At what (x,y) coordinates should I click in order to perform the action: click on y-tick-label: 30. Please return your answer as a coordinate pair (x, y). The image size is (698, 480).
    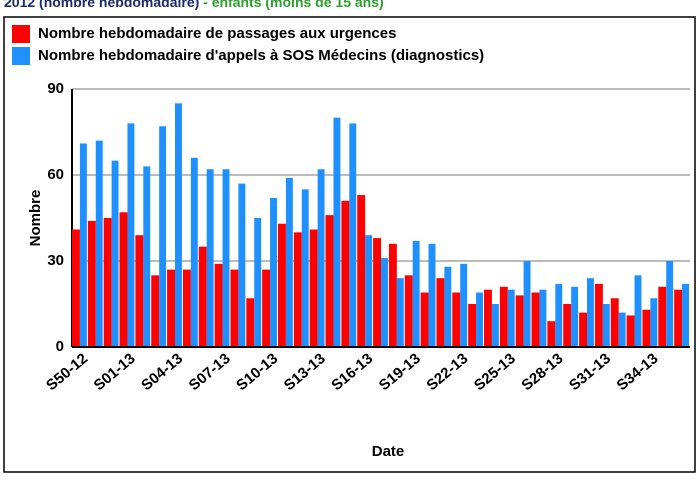
    Looking at the image, I should click on (55, 260).